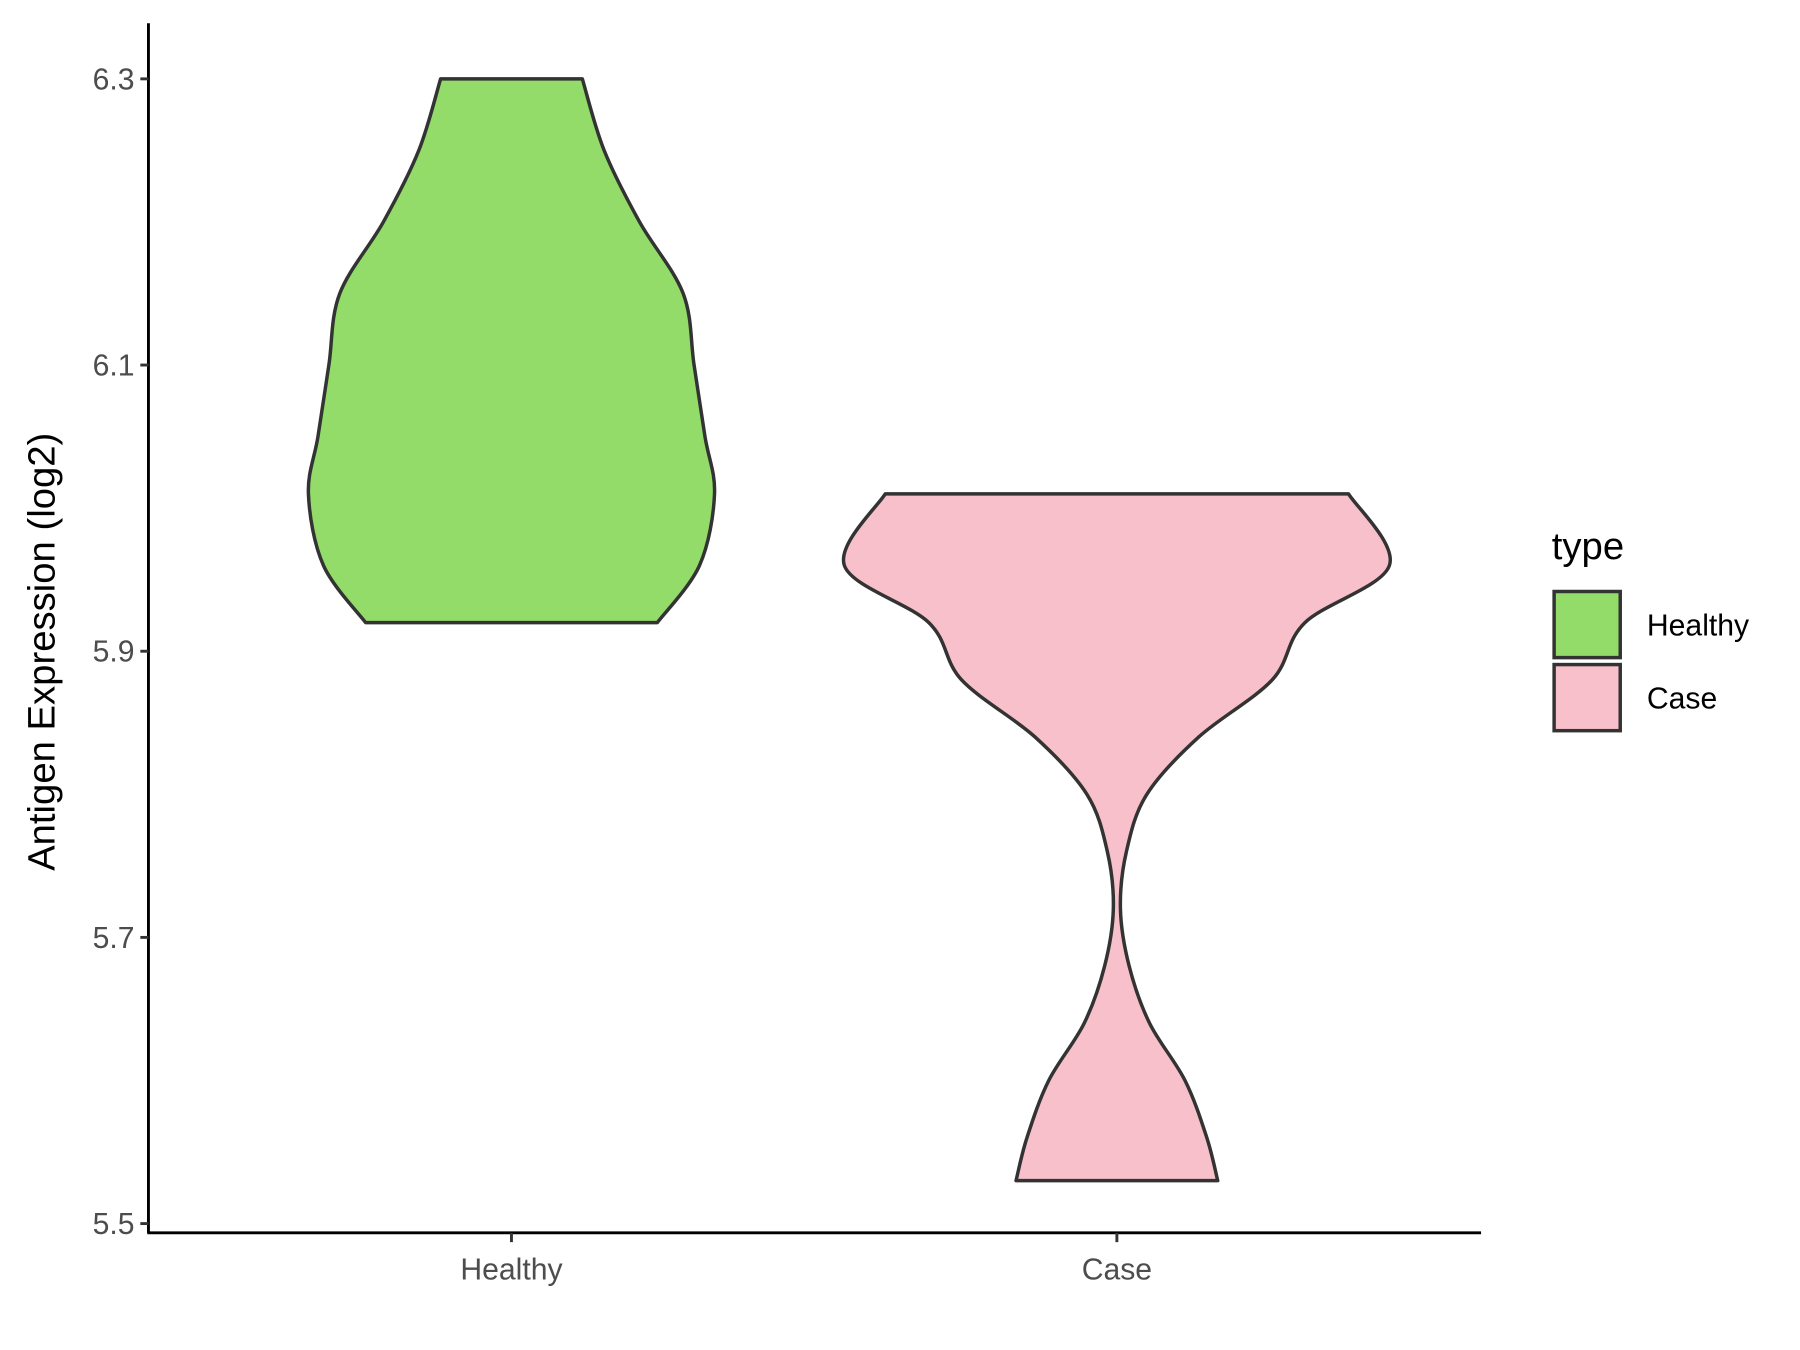 Image resolution: width=1800 pixels, height=1350 pixels. What do you see at coordinates (1117, 1269) in the screenshot?
I see `x-tick-label: Case` at bounding box center [1117, 1269].